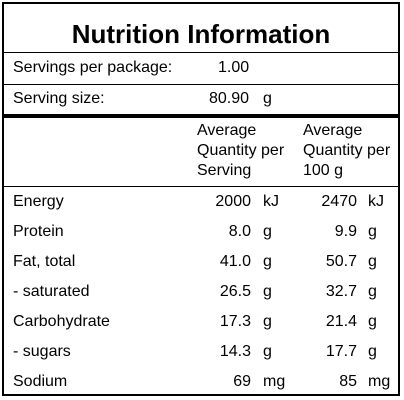 This screenshot has height=400, width=404. I want to click on per-serving-value: 41.0, so click(235, 261).